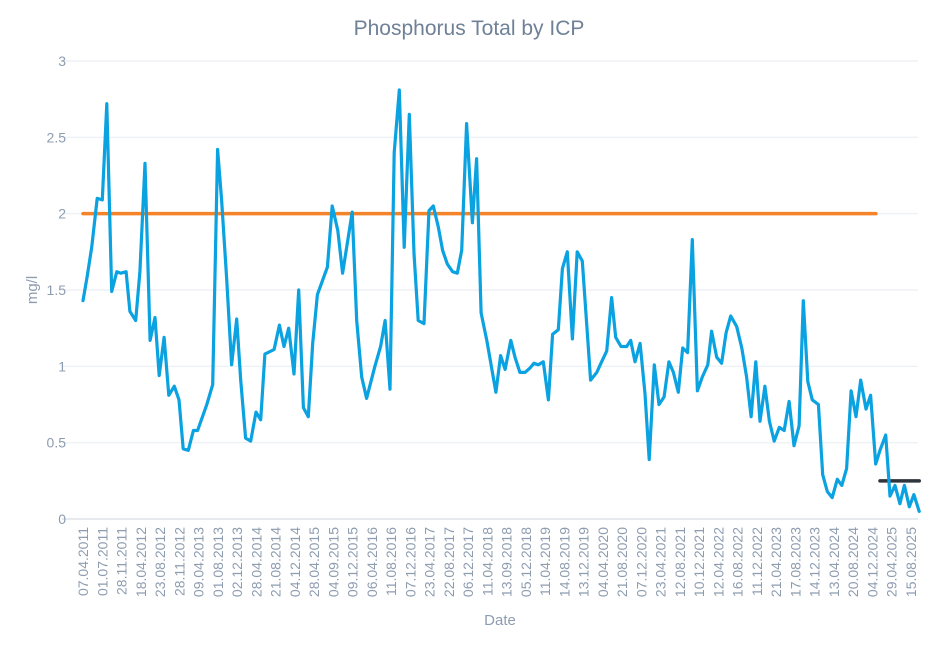  What do you see at coordinates (526, 562) in the screenshot?
I see `x-tick-label: 05.12.2018` at bounding box center [526, 562].